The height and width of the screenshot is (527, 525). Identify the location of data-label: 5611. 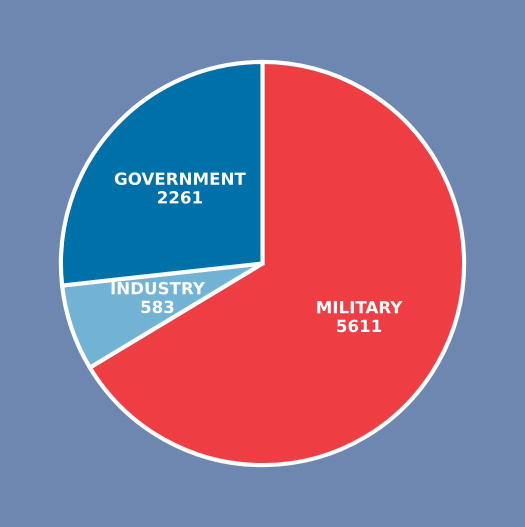
(359, 326).